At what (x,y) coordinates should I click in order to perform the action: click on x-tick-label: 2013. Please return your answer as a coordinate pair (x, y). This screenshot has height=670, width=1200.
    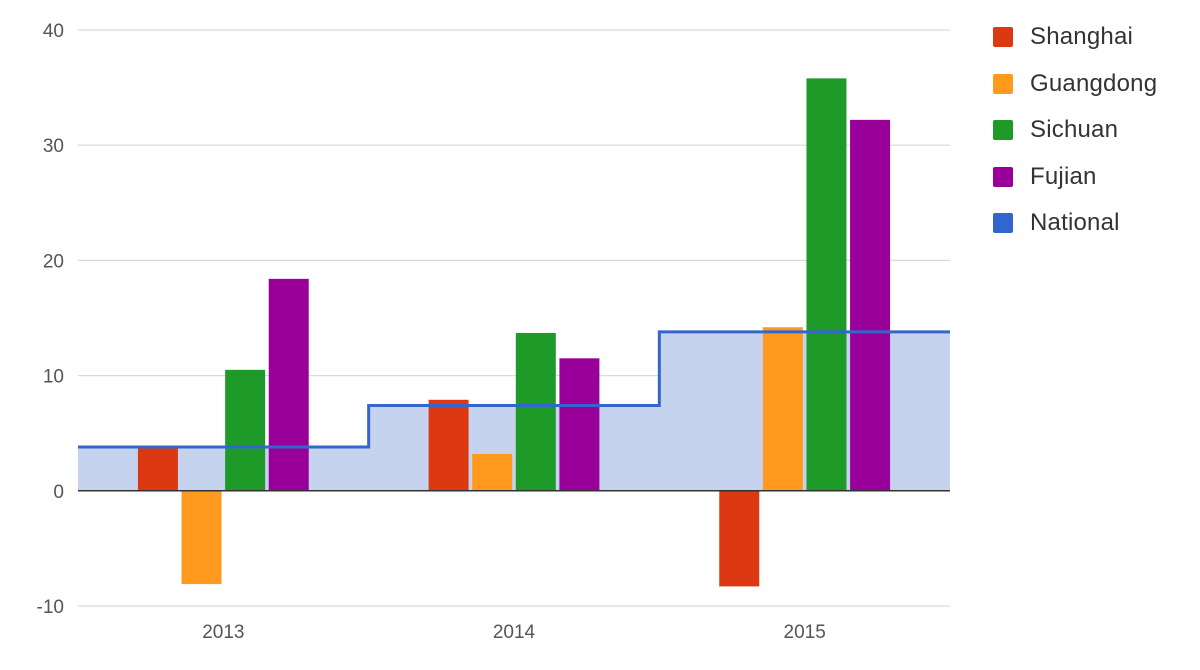
    Looking at the image, I should click on (223, 632).